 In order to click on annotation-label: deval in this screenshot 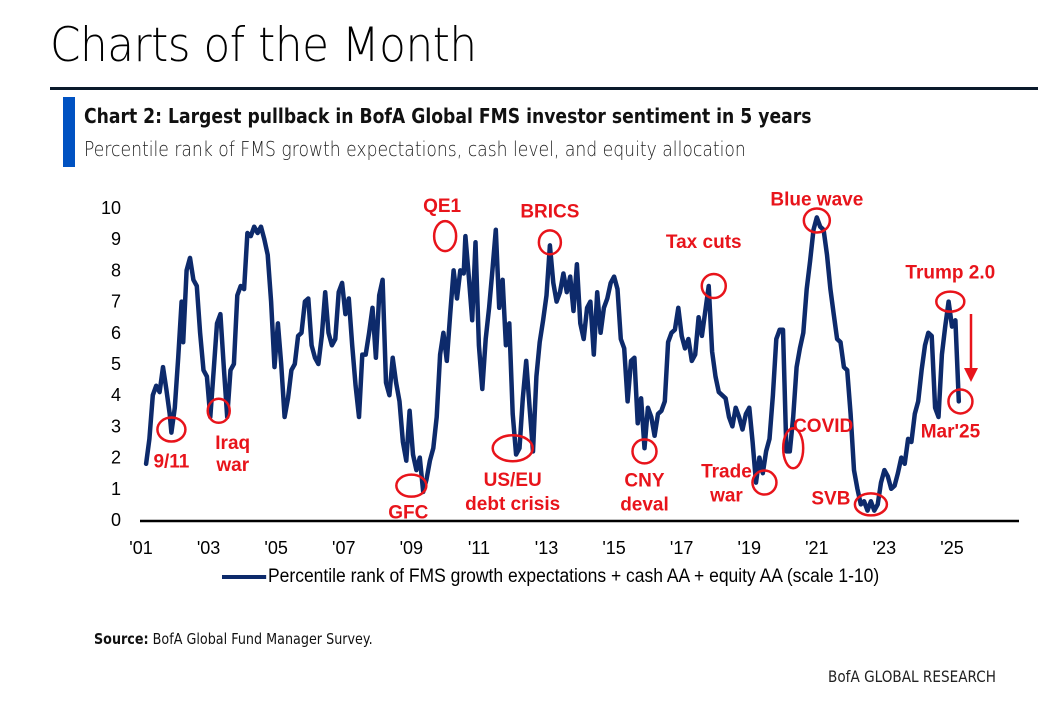, I will do `click(644, 504)`.